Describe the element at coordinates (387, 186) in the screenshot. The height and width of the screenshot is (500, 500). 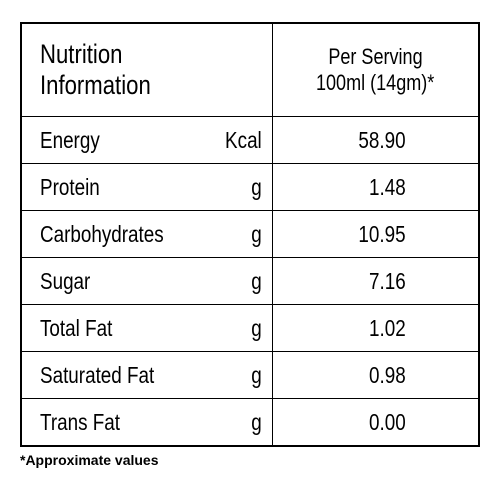
I see `nutrient-value: 1.48` at that location.